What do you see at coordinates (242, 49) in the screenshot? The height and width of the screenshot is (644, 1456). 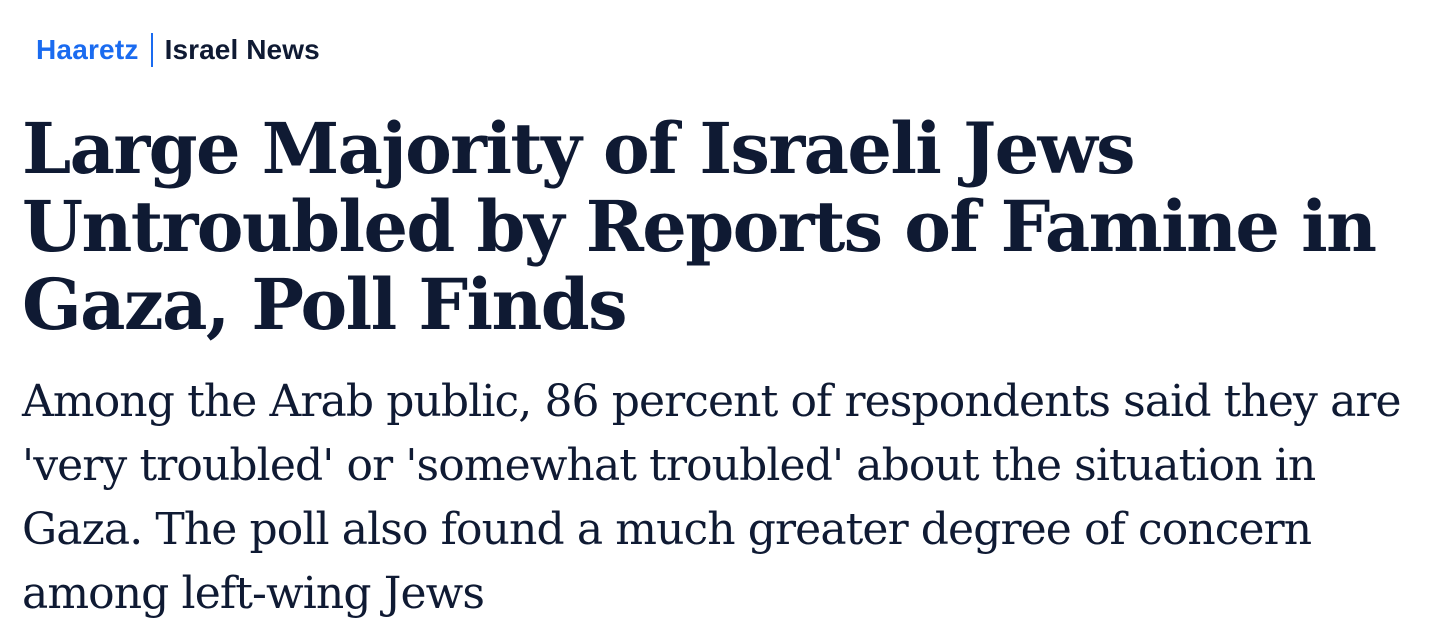 I see `section-link-israel-news: Israel News` at bounding box center [242, 49].